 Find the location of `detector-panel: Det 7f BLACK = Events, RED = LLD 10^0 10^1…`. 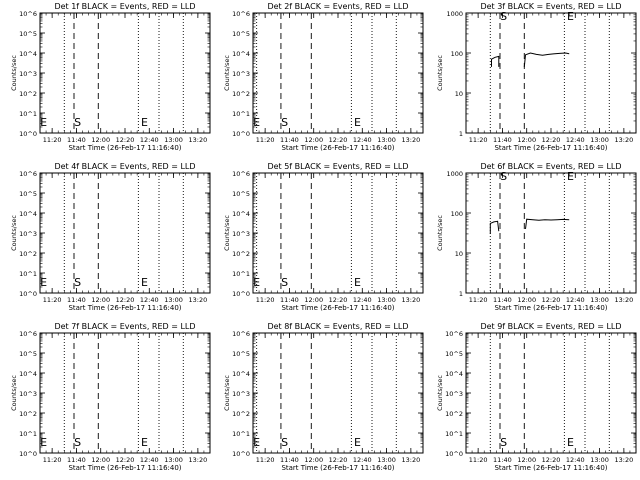

detector-panel: Det 7f BLACK = Events, RED = LLD 10^0 10^1… is located at coordinates (110, 397).